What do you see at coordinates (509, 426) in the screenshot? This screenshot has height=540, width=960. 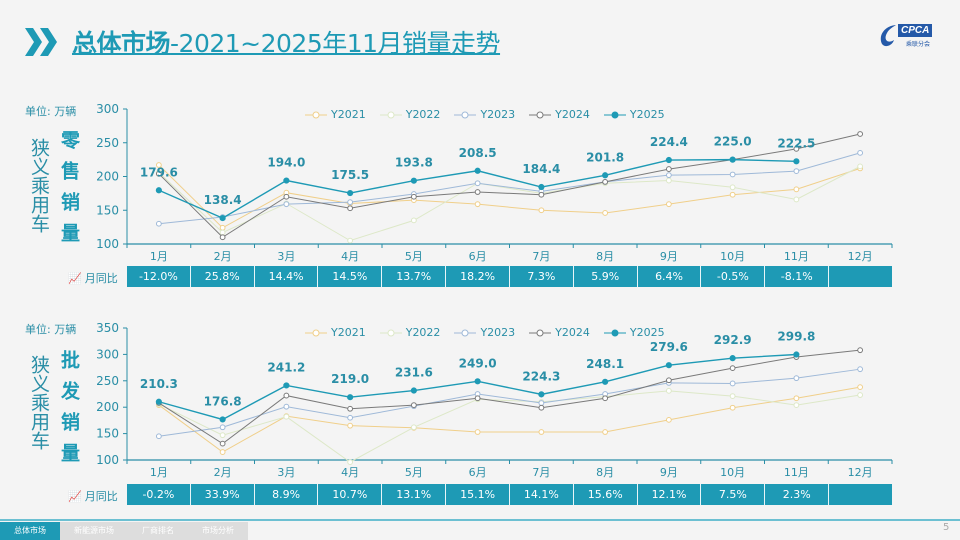 I see `series-line-Y2022` at bounding box center [509, 426].